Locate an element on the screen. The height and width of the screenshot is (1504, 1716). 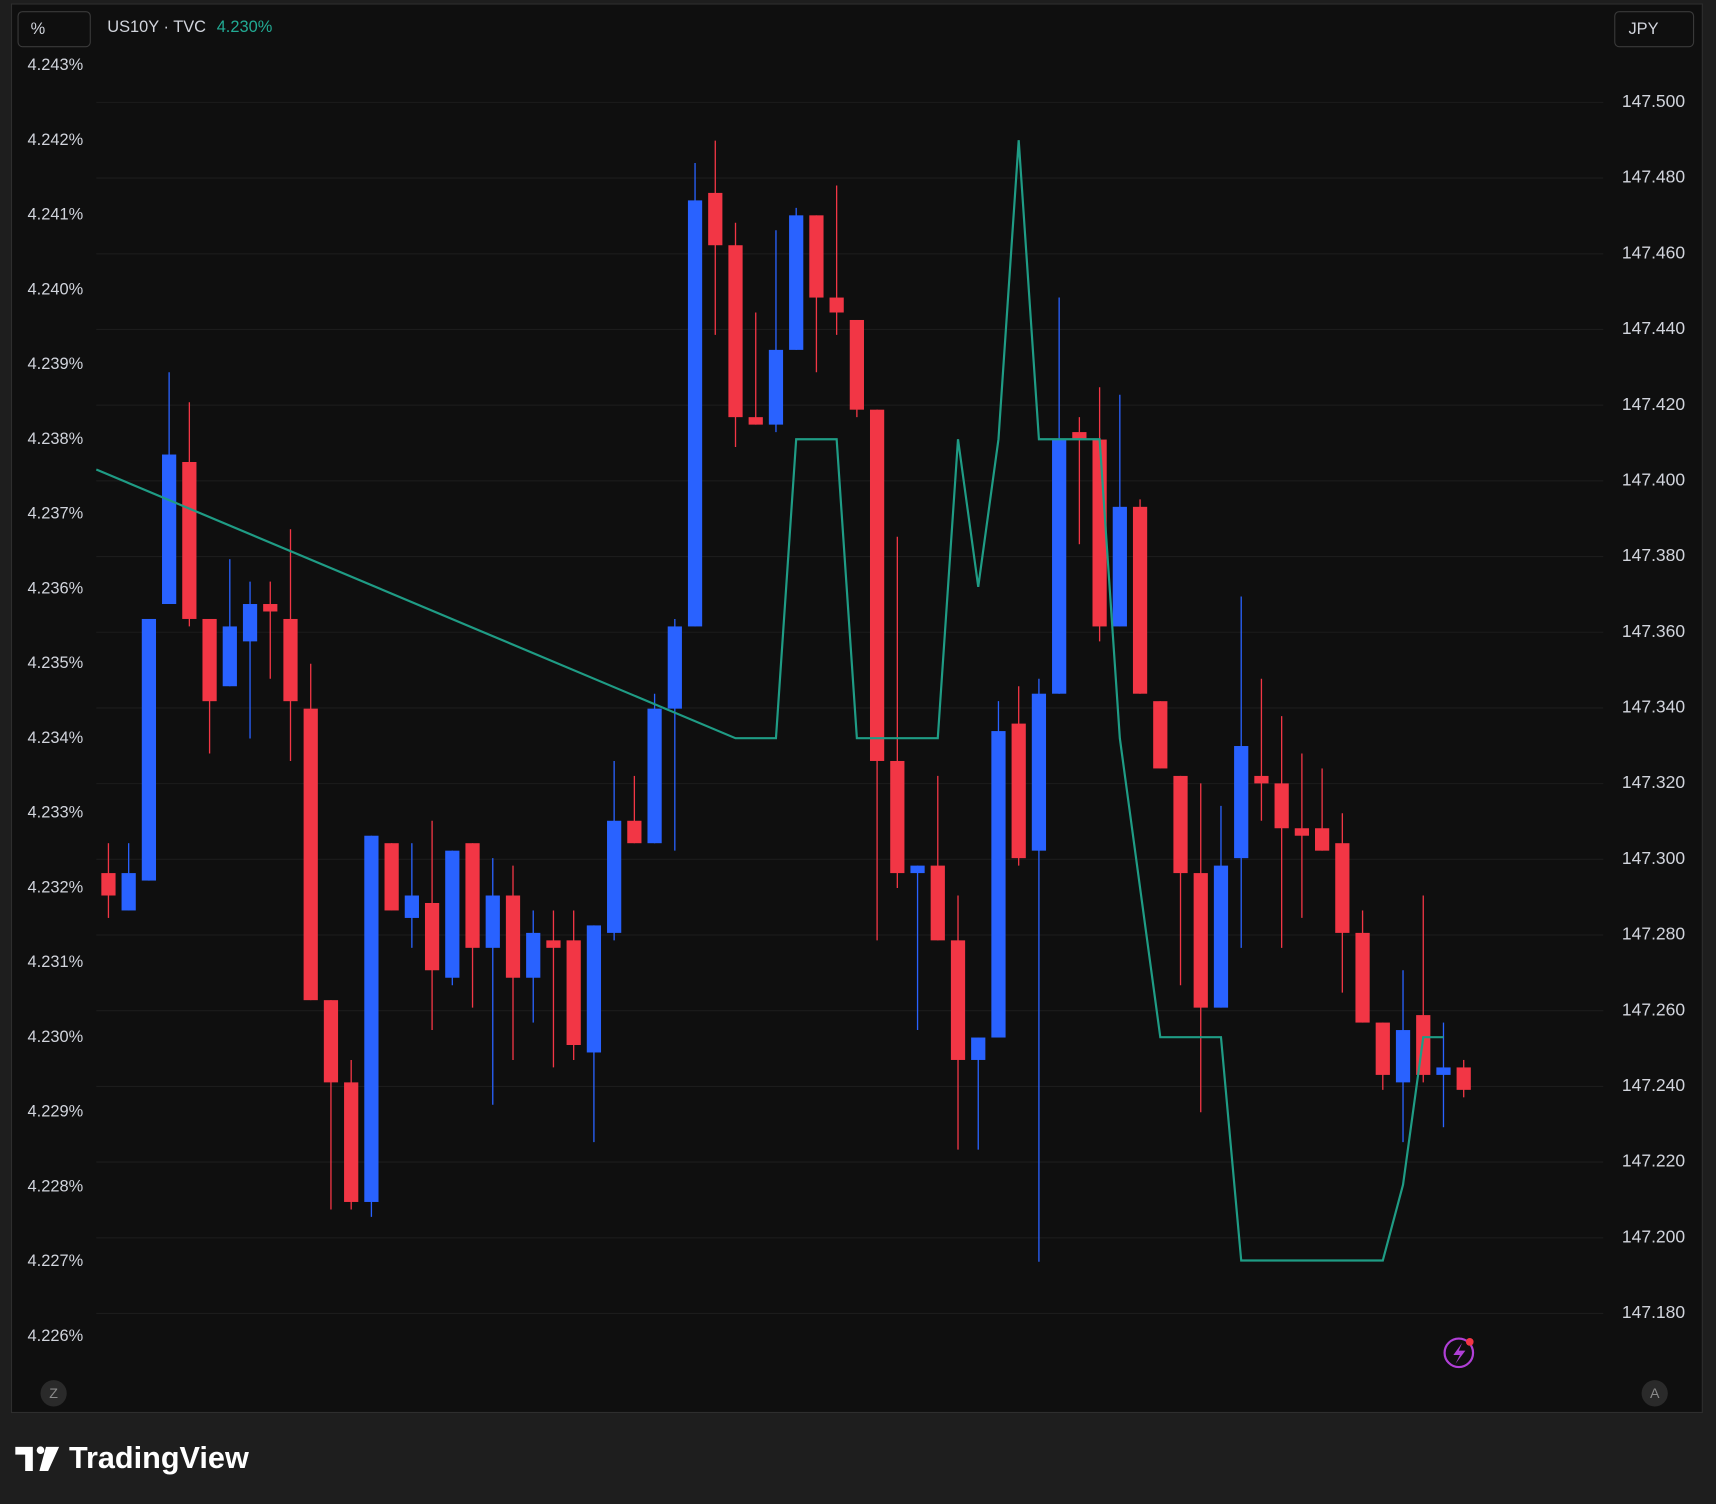
y-tick-label: 4.242% is located at coordinates (56, 140).